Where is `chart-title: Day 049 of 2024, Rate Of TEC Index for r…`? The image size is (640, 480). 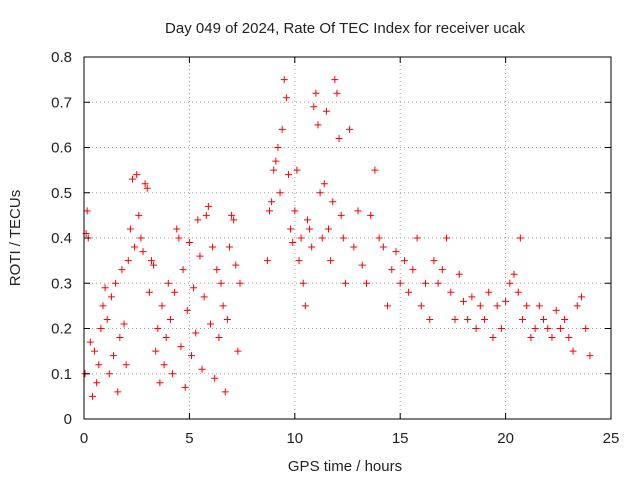
chart-title: Day 049 of 2024, Rate Of TEC Index for r… is located at coordinates (345, 28).